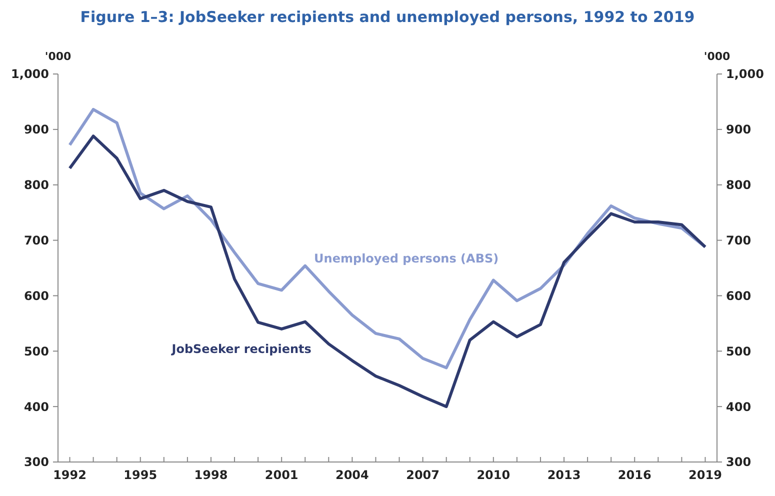 Image resolution: width=775 pixels, height=496 pixels. Describe the element at coordinates (564, 475) in the screenshot. I see `x-tick-label: 2013` at that location.